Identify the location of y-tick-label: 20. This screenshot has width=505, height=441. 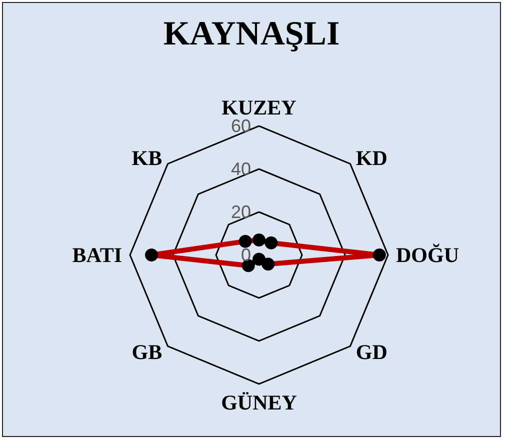
(240, 212).